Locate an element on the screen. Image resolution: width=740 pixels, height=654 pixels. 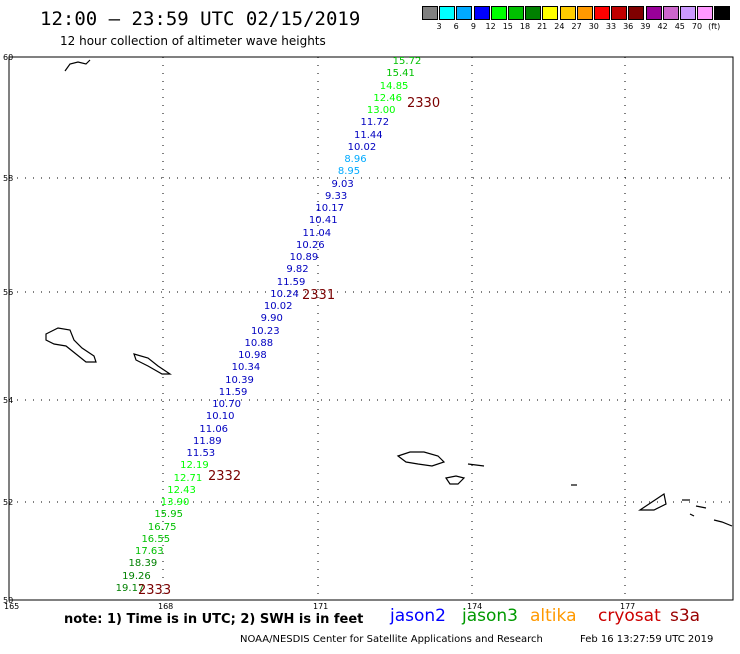
wave-height-value: 17.63 is located at coordinates (149, 552).